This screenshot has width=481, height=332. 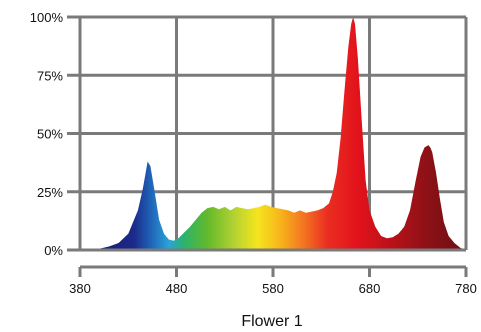 What do you see at coordinates (53, 250) in the screenshot?
I see `y-tick-label: 0%` at bounding box center [53, 250].